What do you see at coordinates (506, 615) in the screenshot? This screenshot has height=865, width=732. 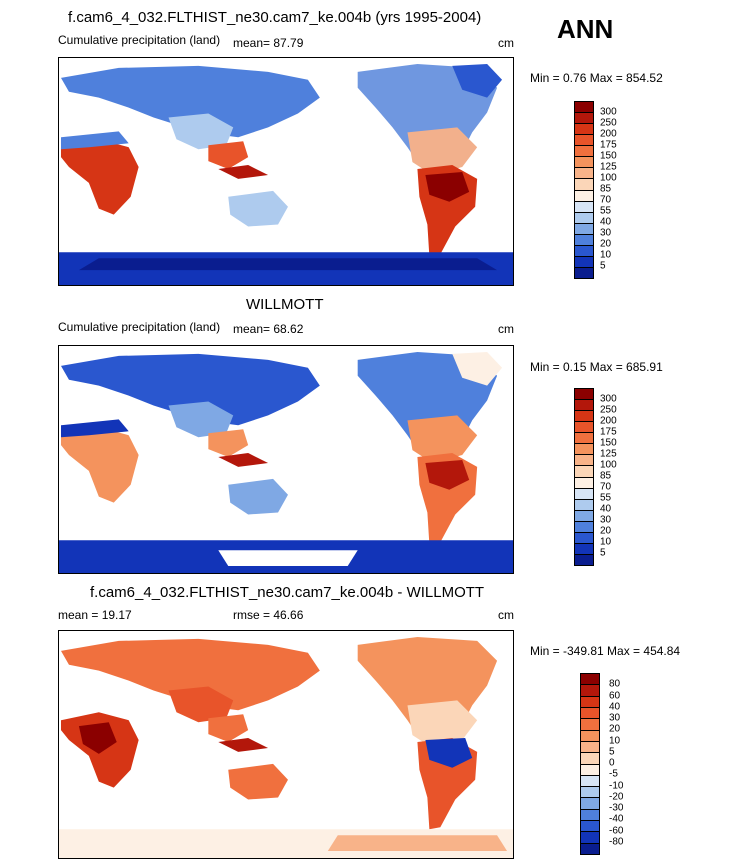 I see `panel-3-units-label: cm` at bounding box center [506, 615].